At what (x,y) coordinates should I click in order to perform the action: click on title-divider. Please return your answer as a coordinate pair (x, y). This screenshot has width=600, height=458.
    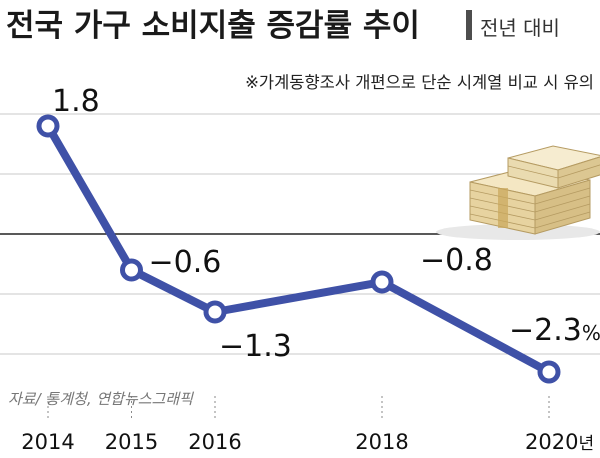
    Looking at the image, I should click on (469, 25).